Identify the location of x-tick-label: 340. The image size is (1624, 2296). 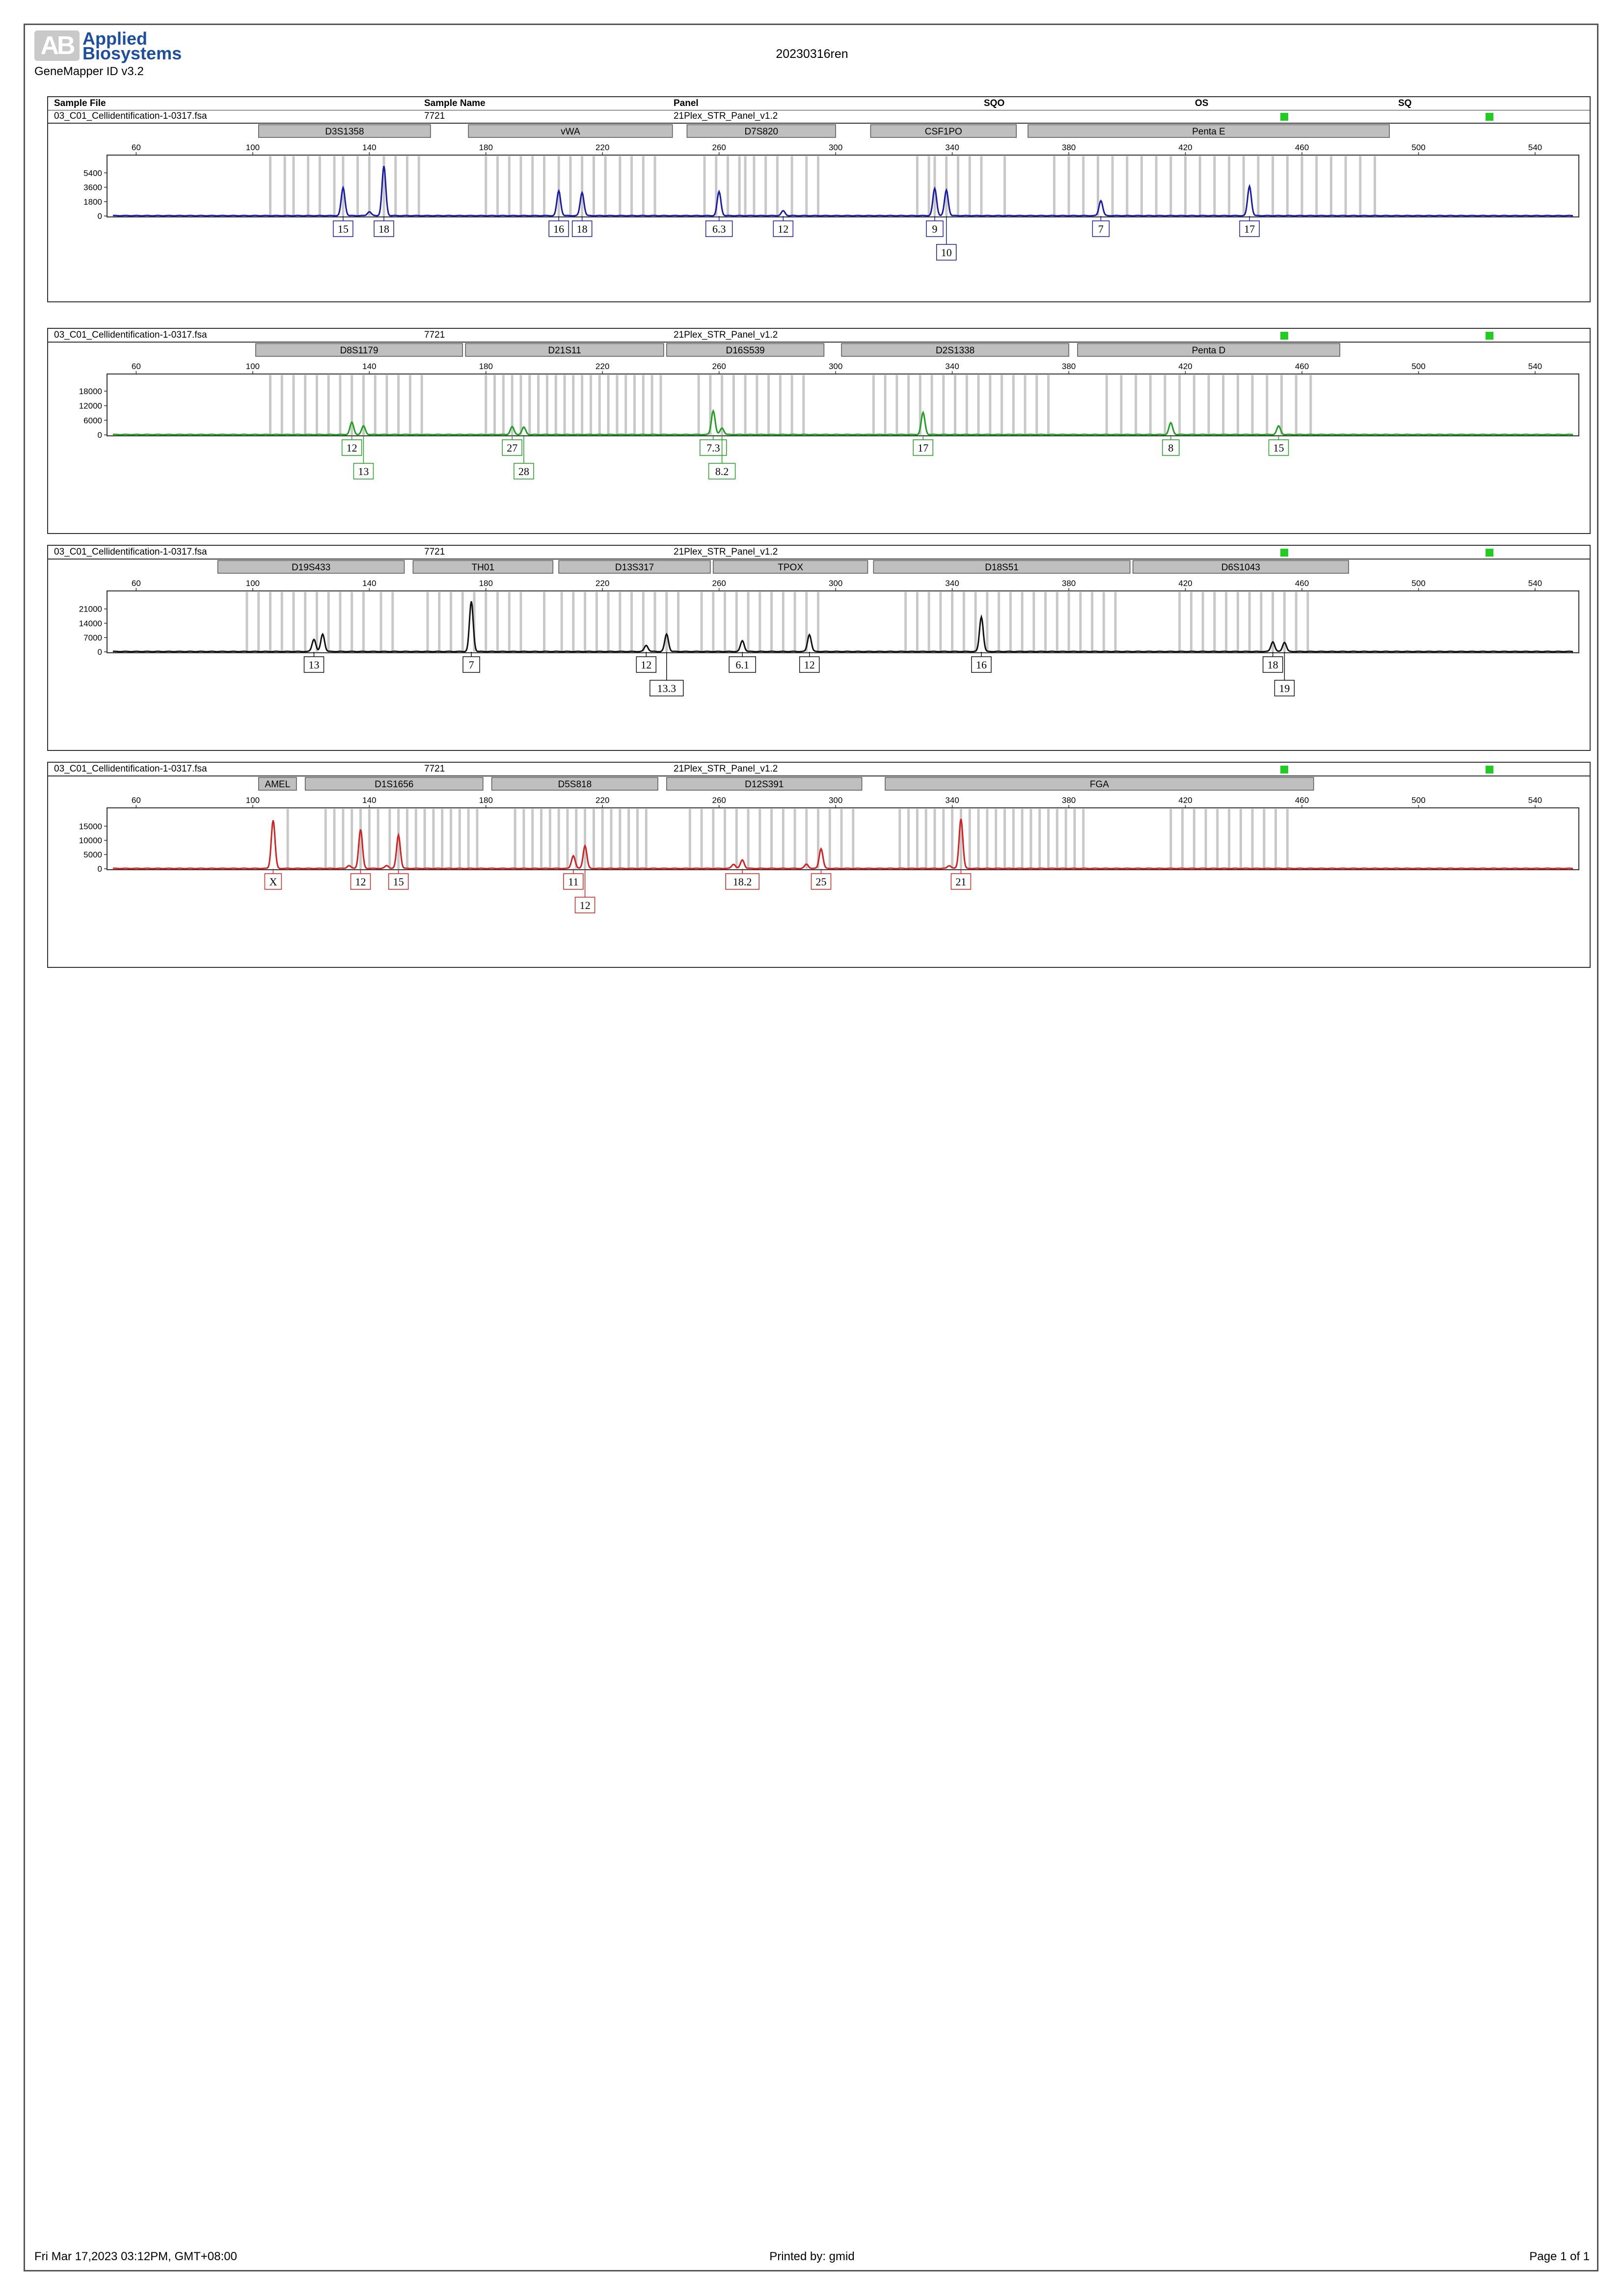
(952, 800).